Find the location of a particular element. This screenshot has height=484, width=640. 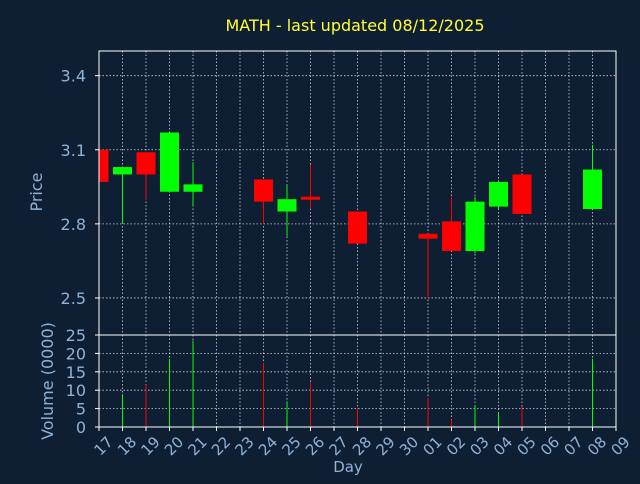

x-tick-label: 09 is located at coordinates (621, 446).